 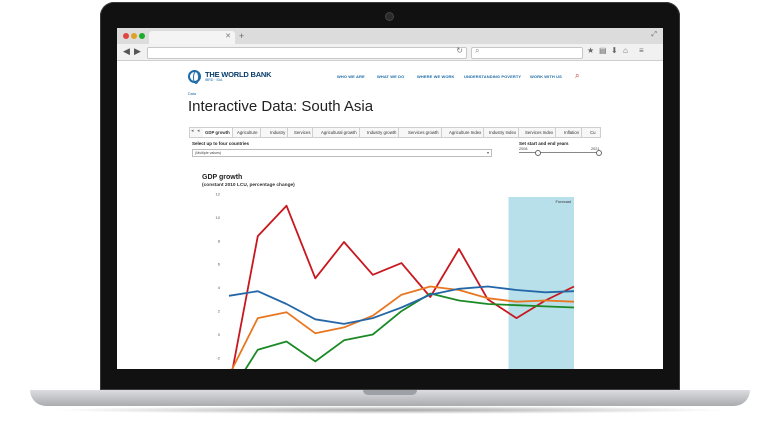 I want to click on y-tick-label: 10, so click(x=218, y=217).